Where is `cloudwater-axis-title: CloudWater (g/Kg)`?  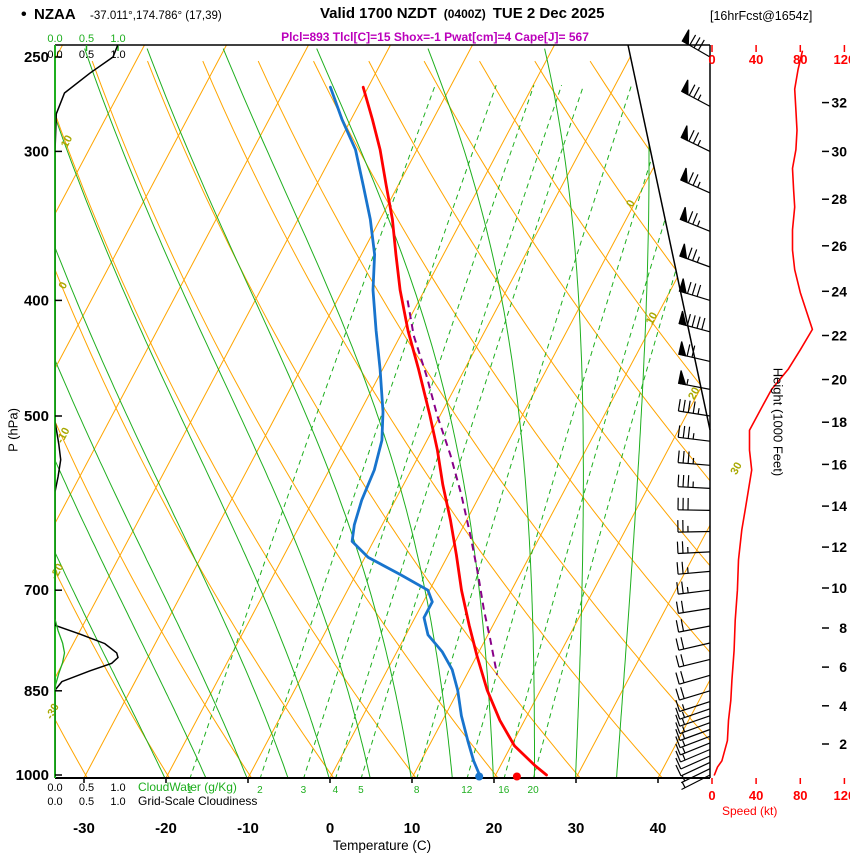 cloudwater-axis-title: CloudWater (g/Kg) is located at coordinates (187, 787).